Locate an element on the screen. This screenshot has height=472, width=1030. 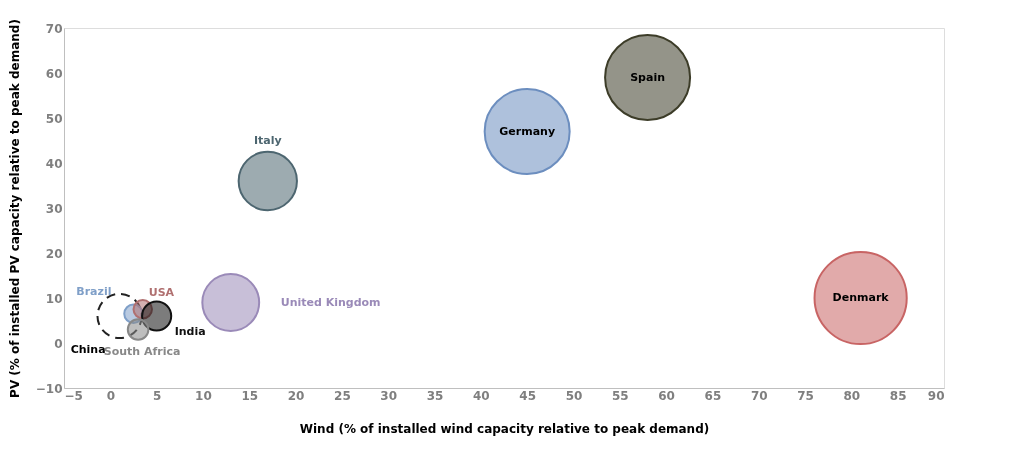
x-tick-label: 55 is located at coordinates (620, 395).